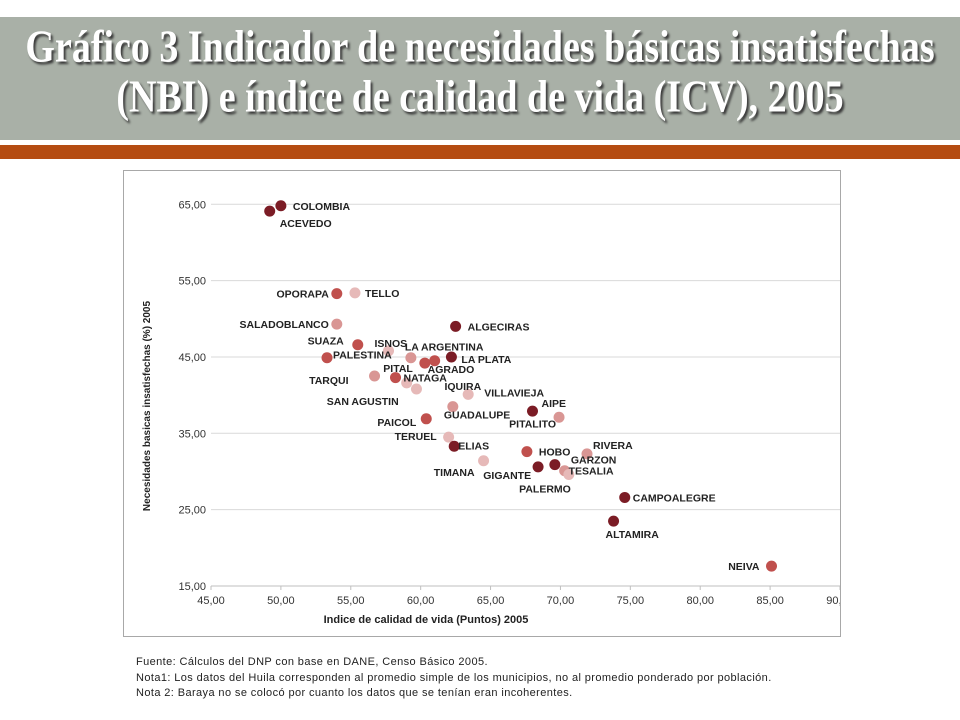 The height and width of the screenshot is (720, 960). What do you see at coordinates (545, 490) in the screenshot?
I see `point-label: PALERMO` at bounding box center [545, 490].